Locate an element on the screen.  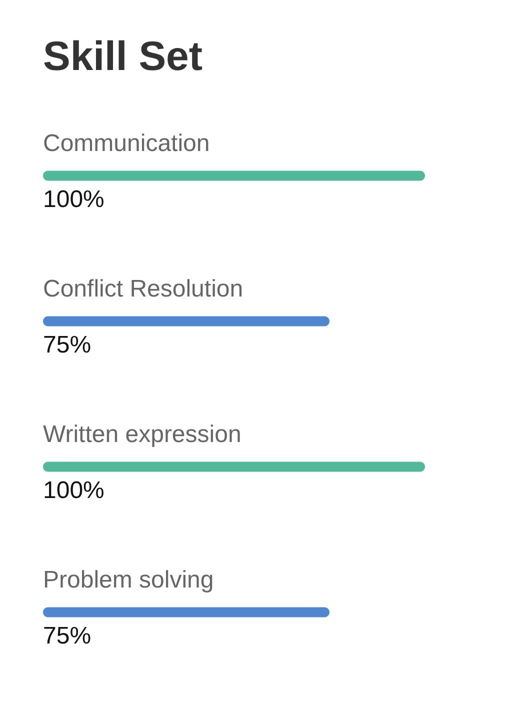
chart-title: Skill Set is located at coordinates (123, 56).